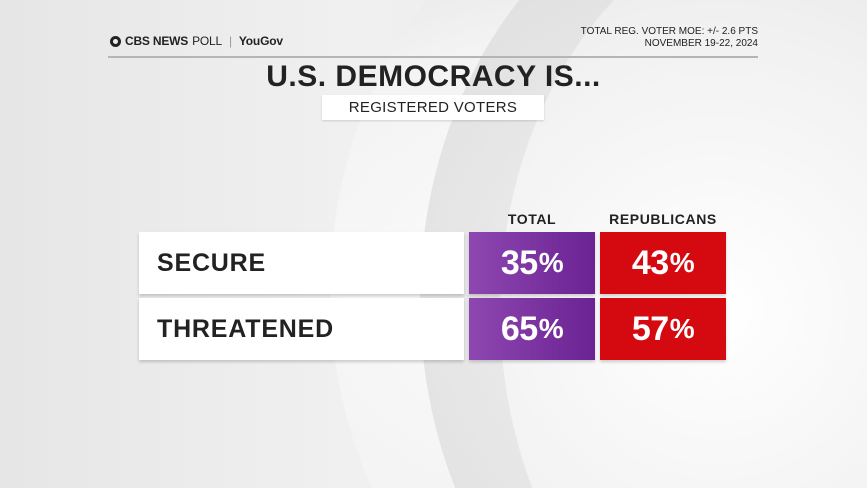 Image resolution: width=867 pixels, height=488 pixels. I want to click on total-value: 35, so click(519, 262).